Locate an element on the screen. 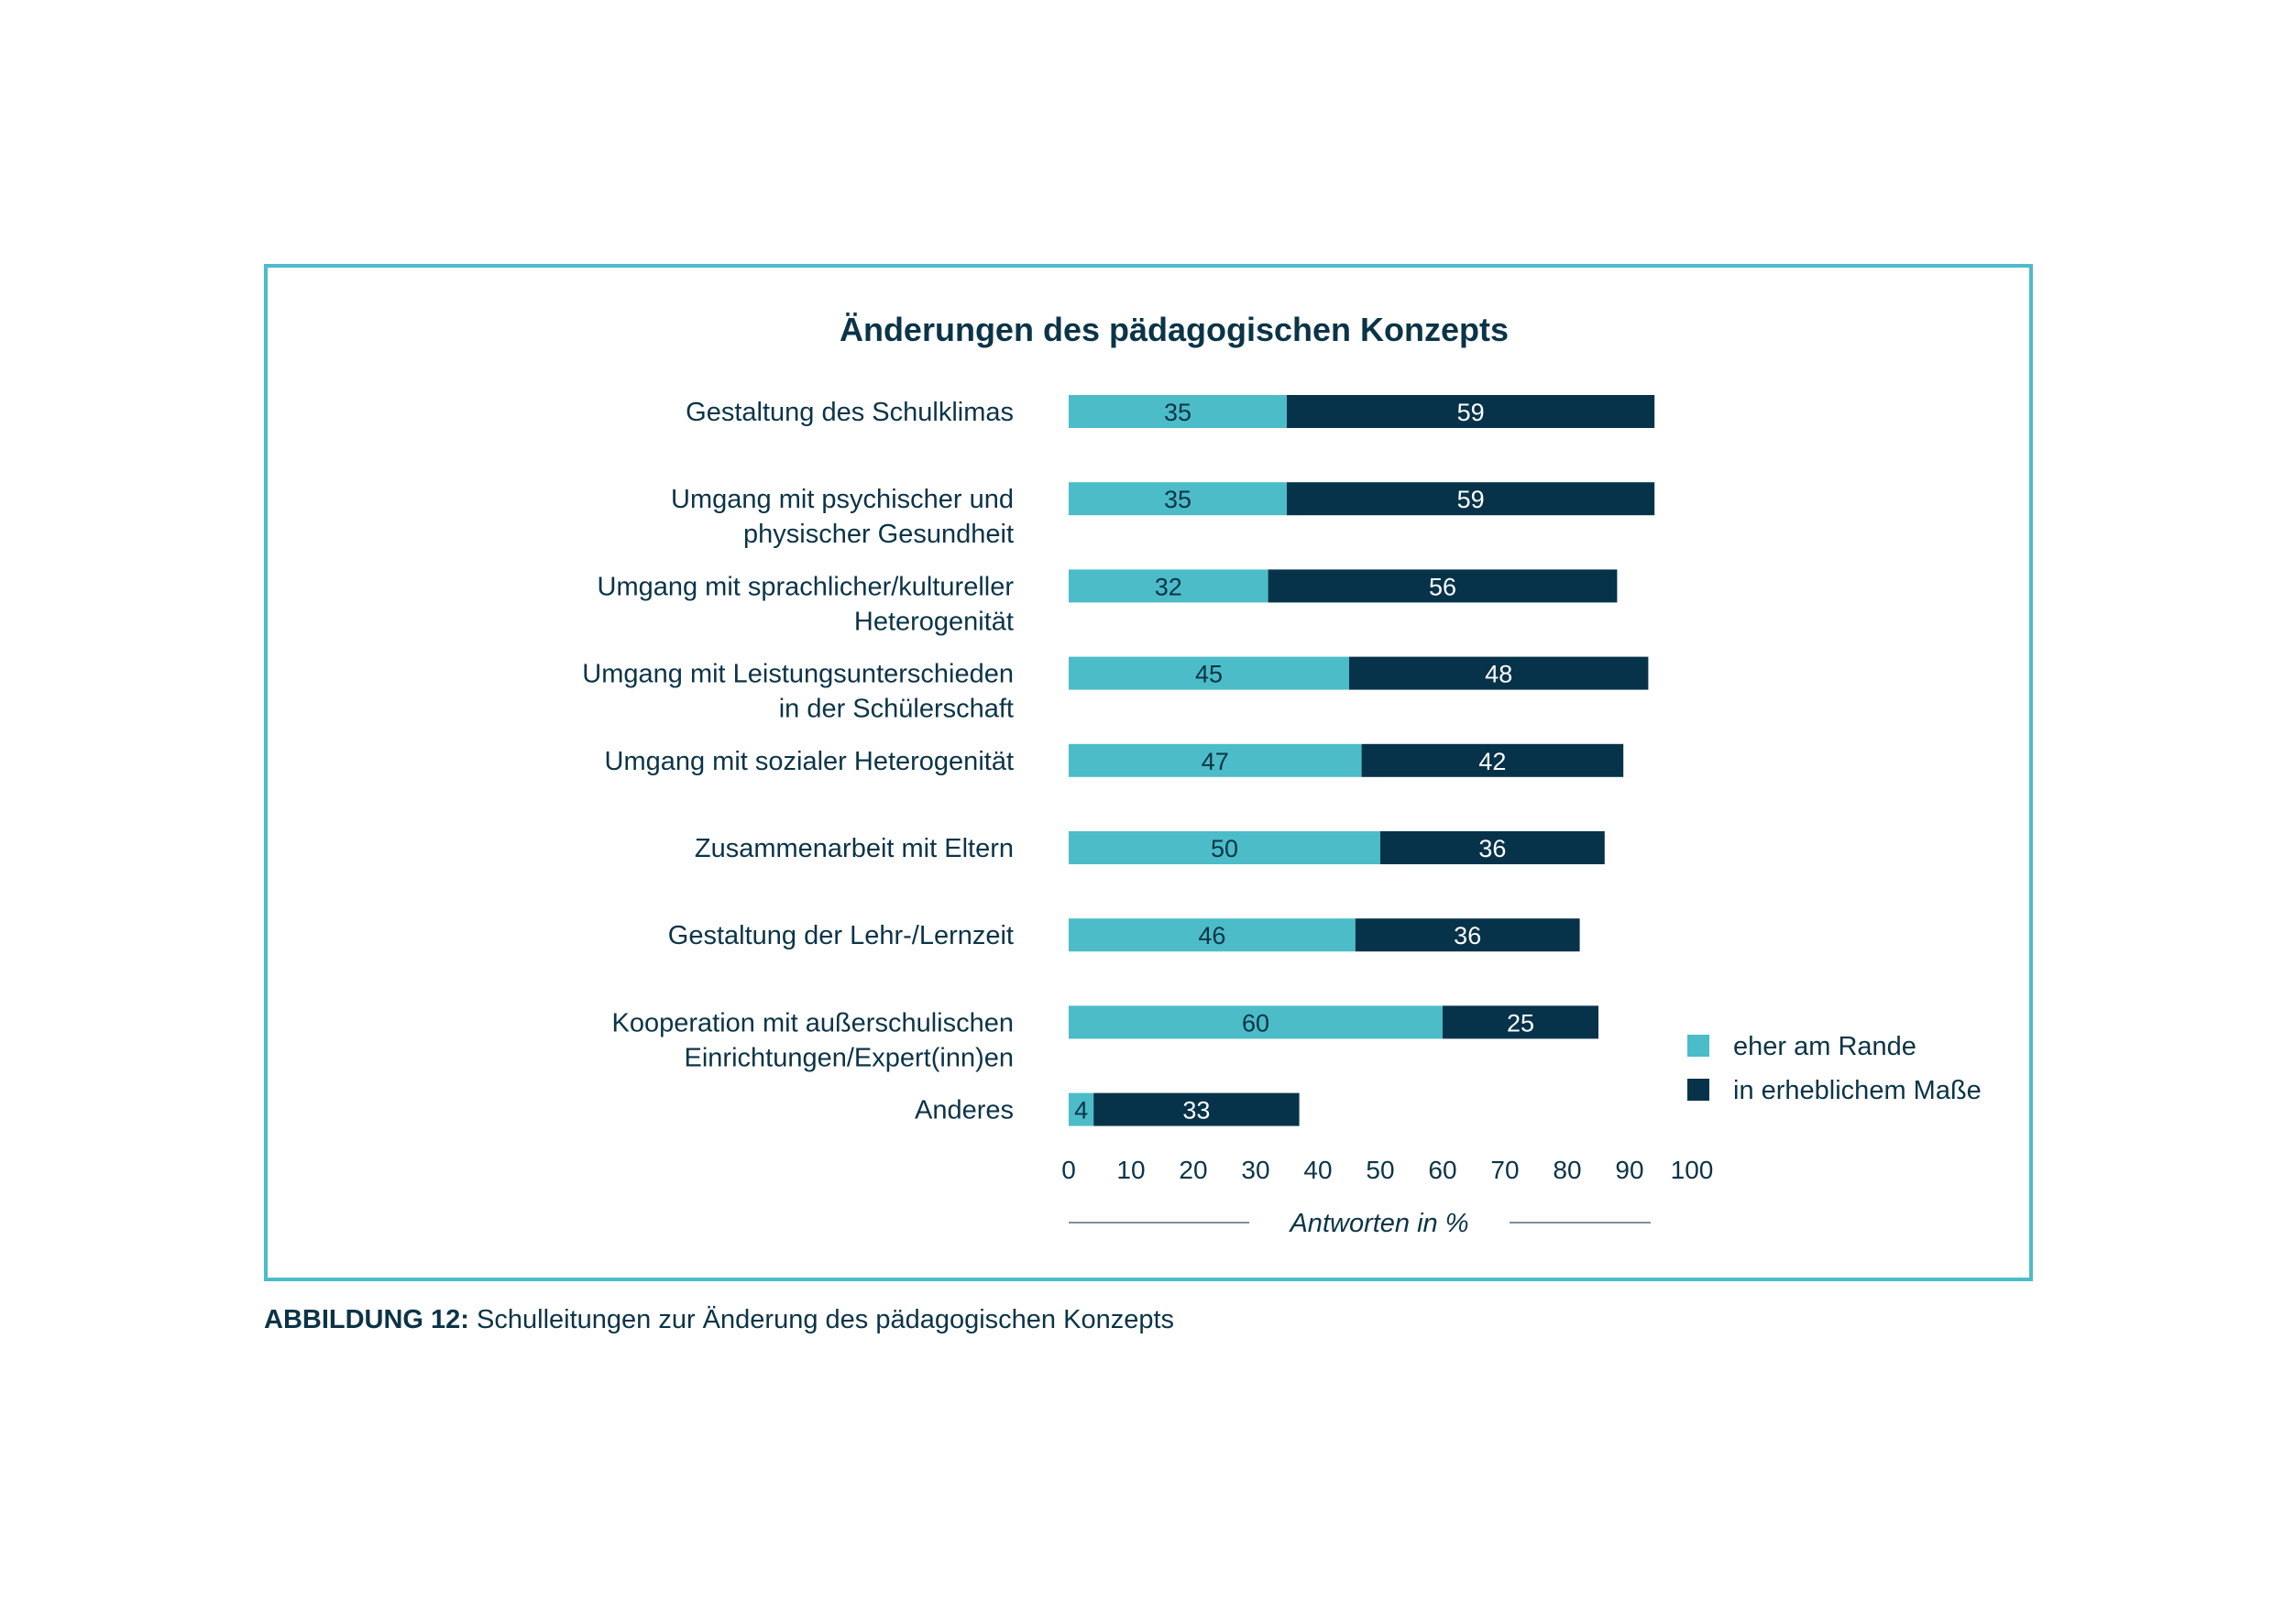  category-label: Gestaltung der Lehr-/Lernzeit is located at coordinates (841, 935).